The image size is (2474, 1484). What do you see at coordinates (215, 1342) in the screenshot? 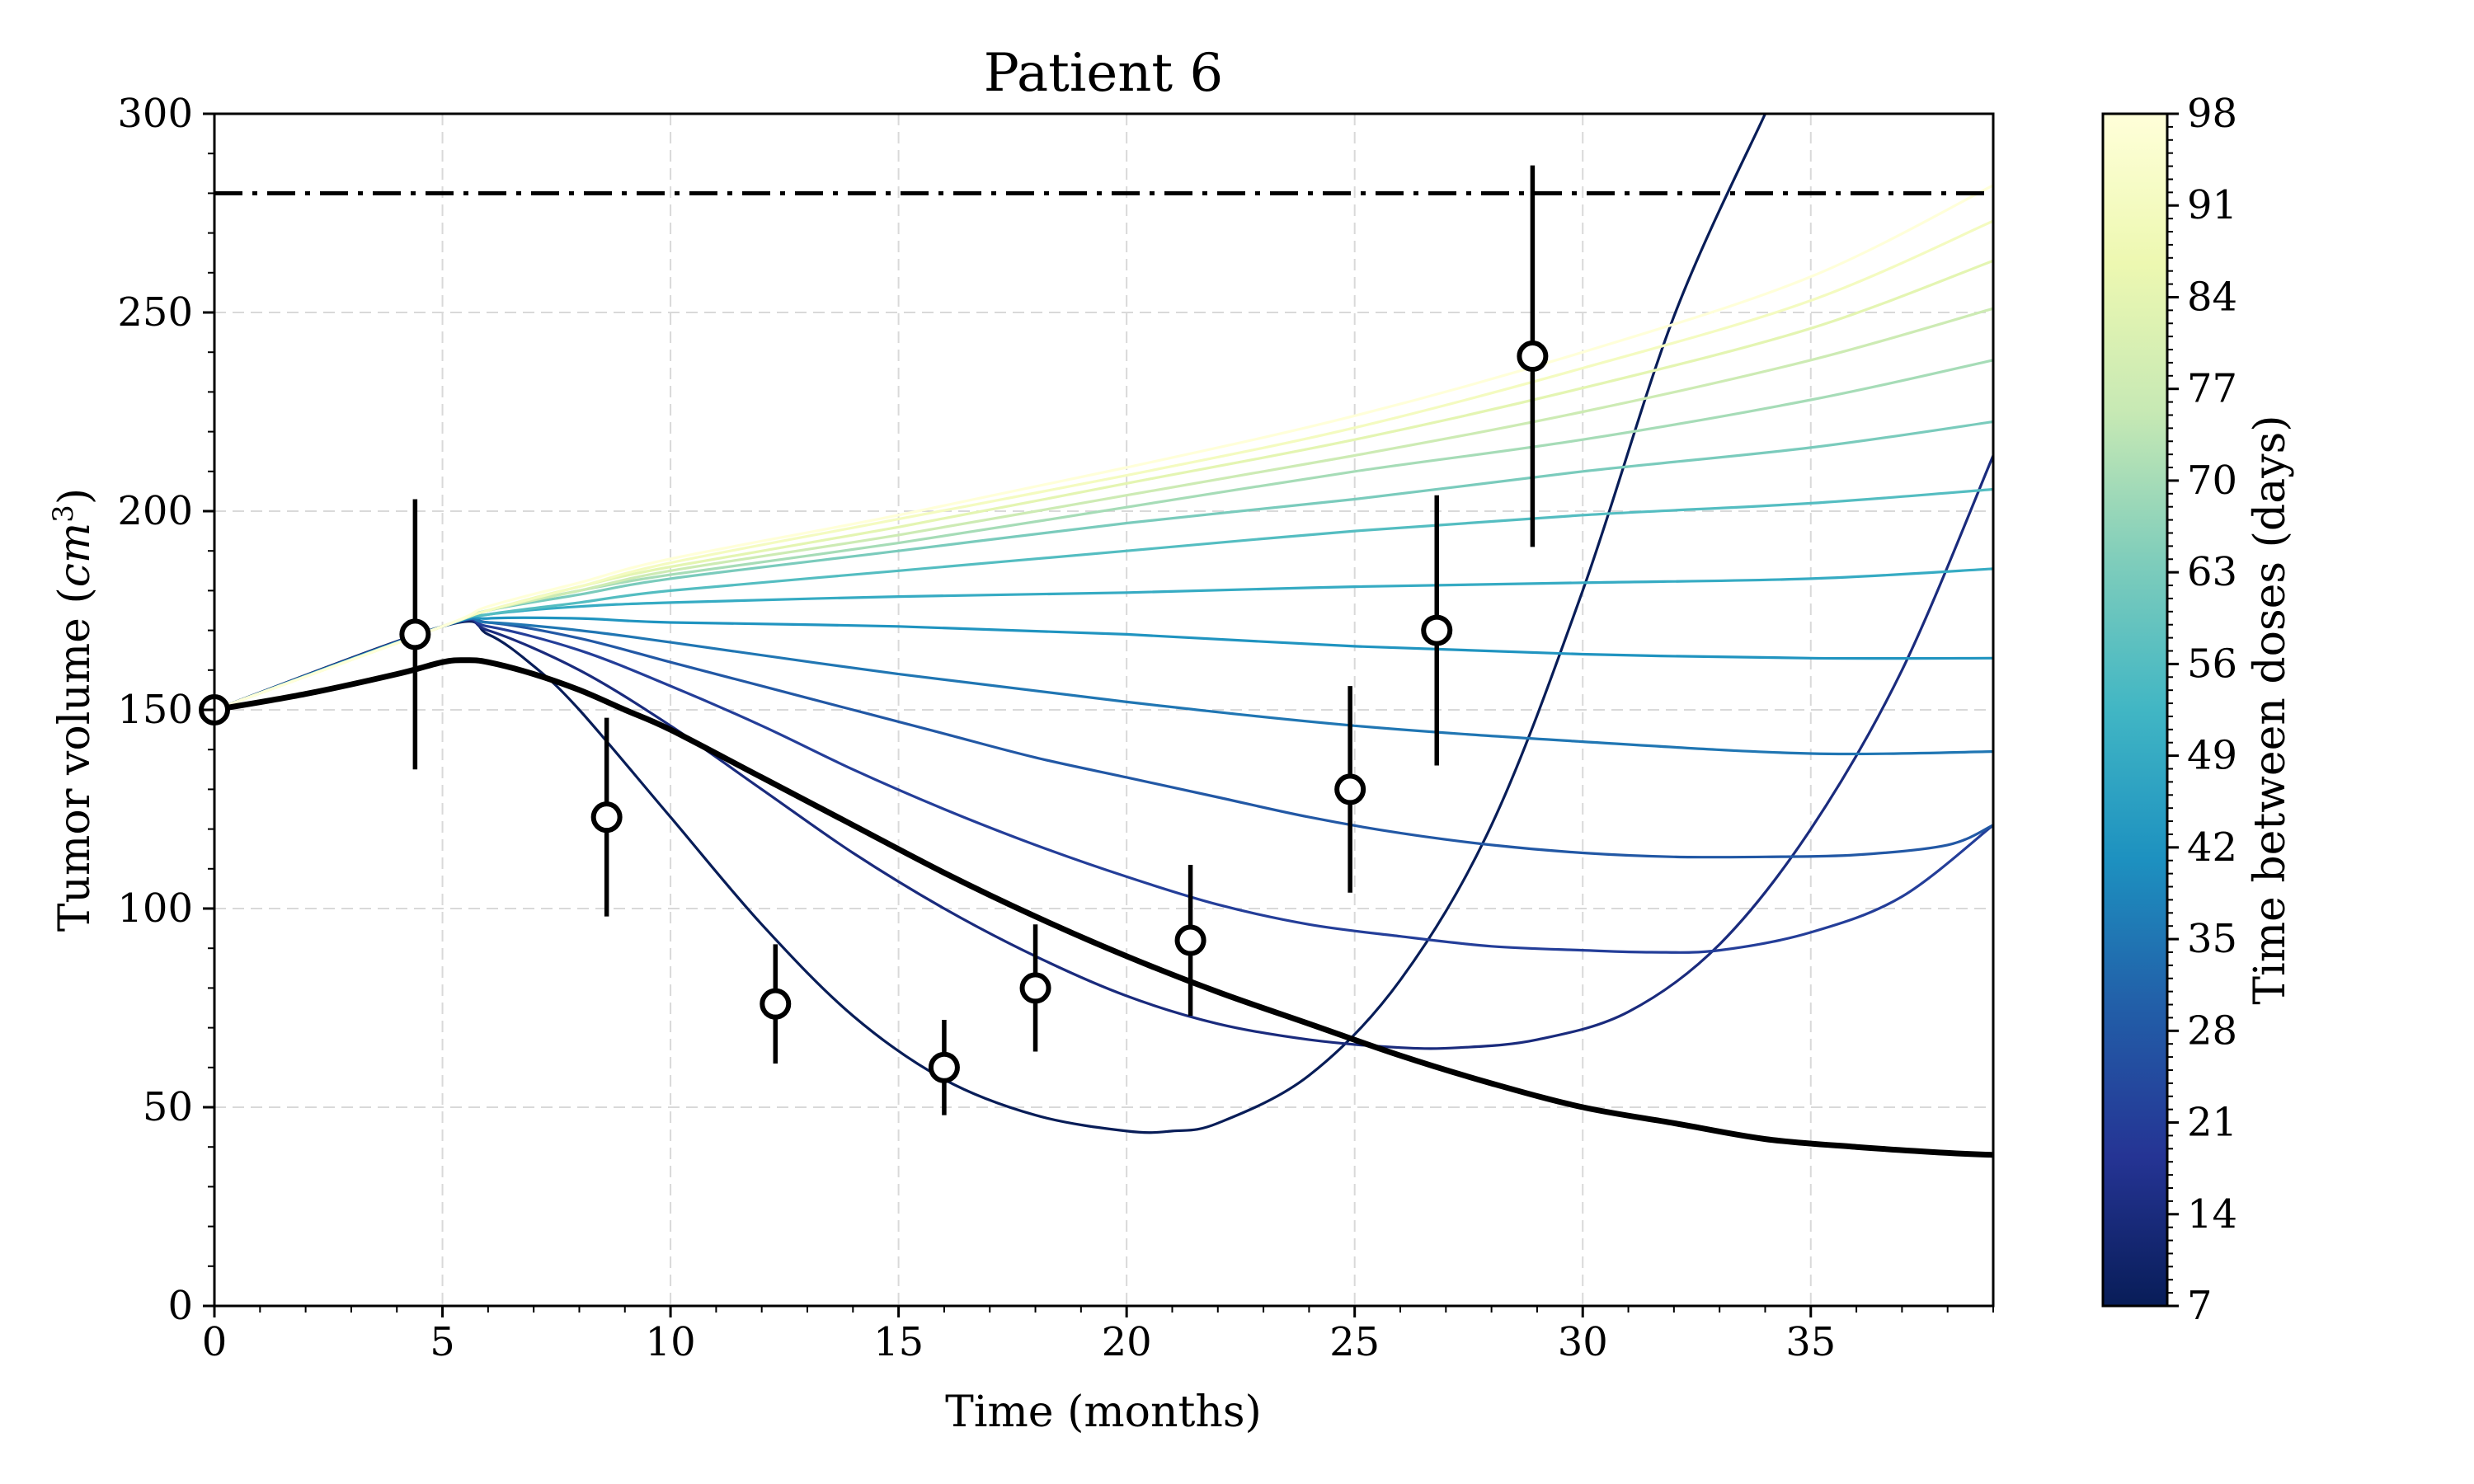
I see `x-tick-label: 0` at bounding box center [215, 1342].